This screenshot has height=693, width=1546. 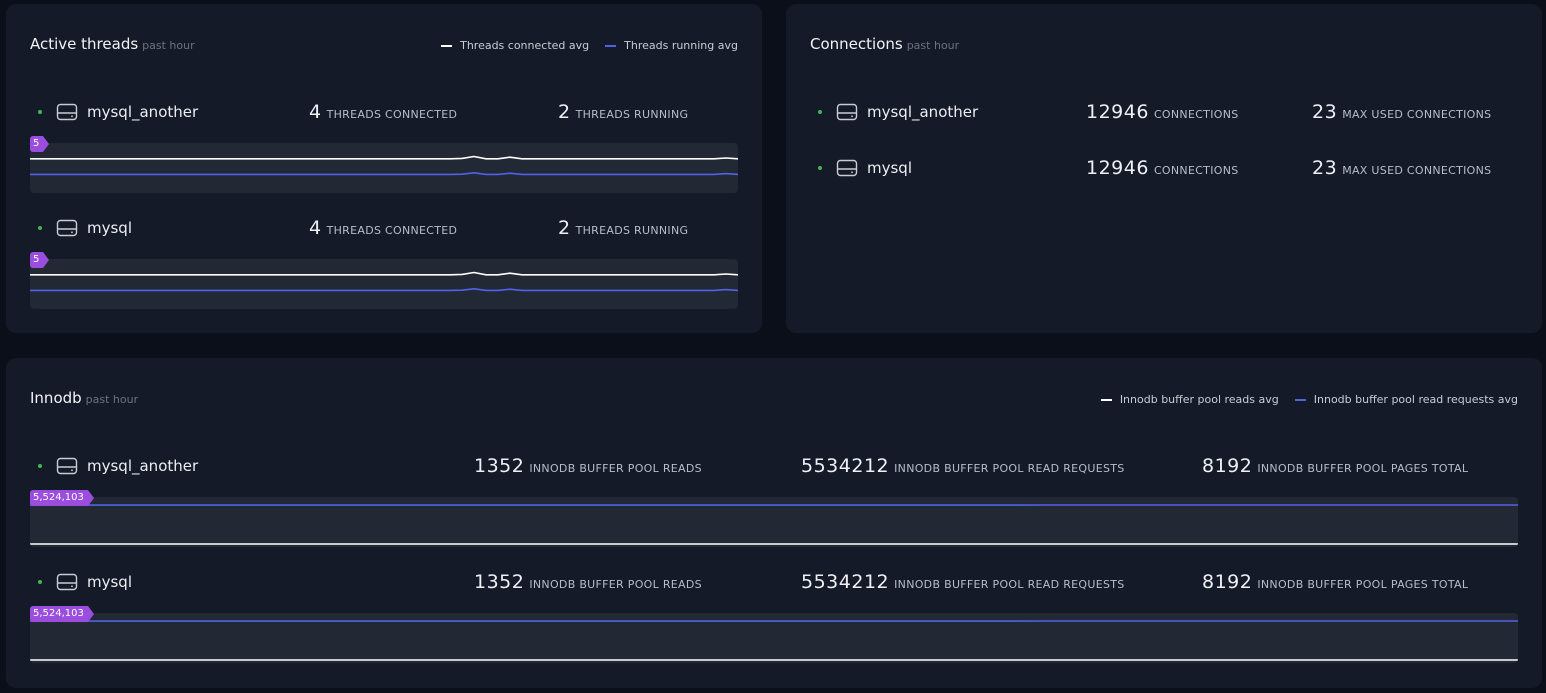 I want to click on threads-connected-metric: 4 THREADS CONNECTED, so click(x=383, y=112).